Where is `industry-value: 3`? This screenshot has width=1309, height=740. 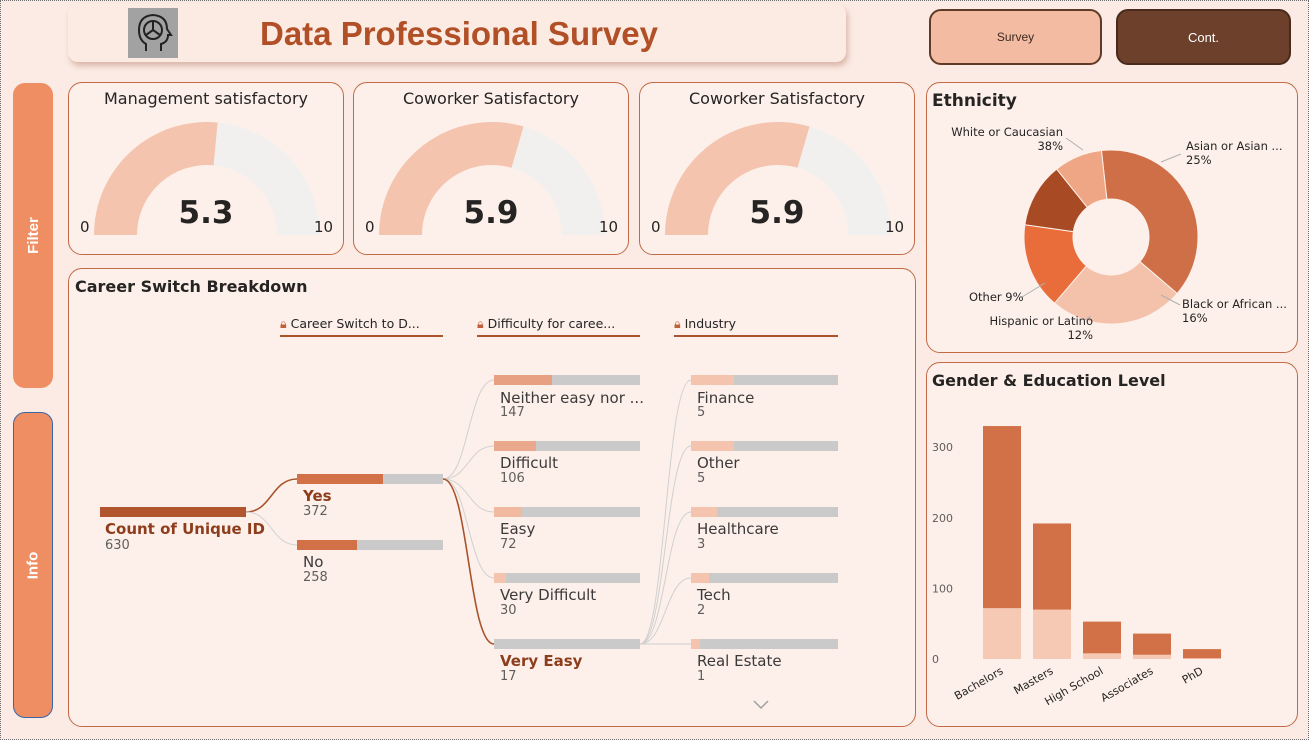
industry-value: 3 is located at coordinates (701, 544).